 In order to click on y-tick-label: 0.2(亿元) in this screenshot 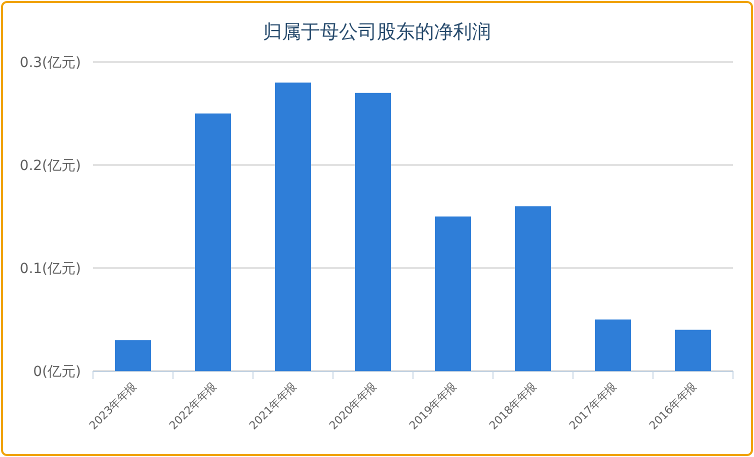, I will do `click(50, 166)`.